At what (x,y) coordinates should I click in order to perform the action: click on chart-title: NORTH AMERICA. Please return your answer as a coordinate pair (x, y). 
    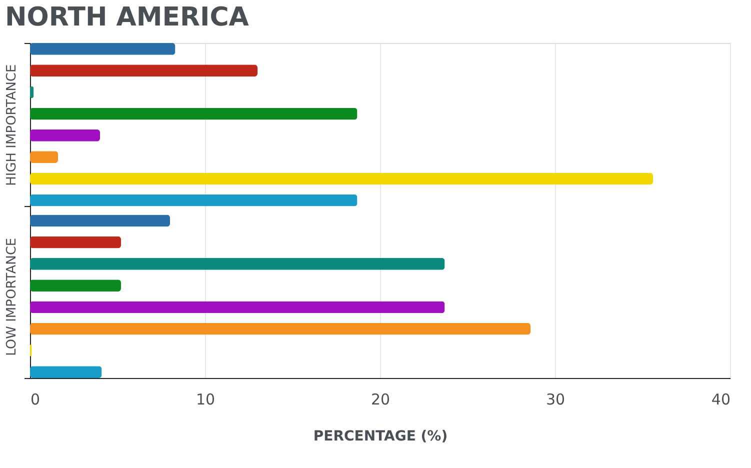
    Looking at the image, I should click on (127, 17).